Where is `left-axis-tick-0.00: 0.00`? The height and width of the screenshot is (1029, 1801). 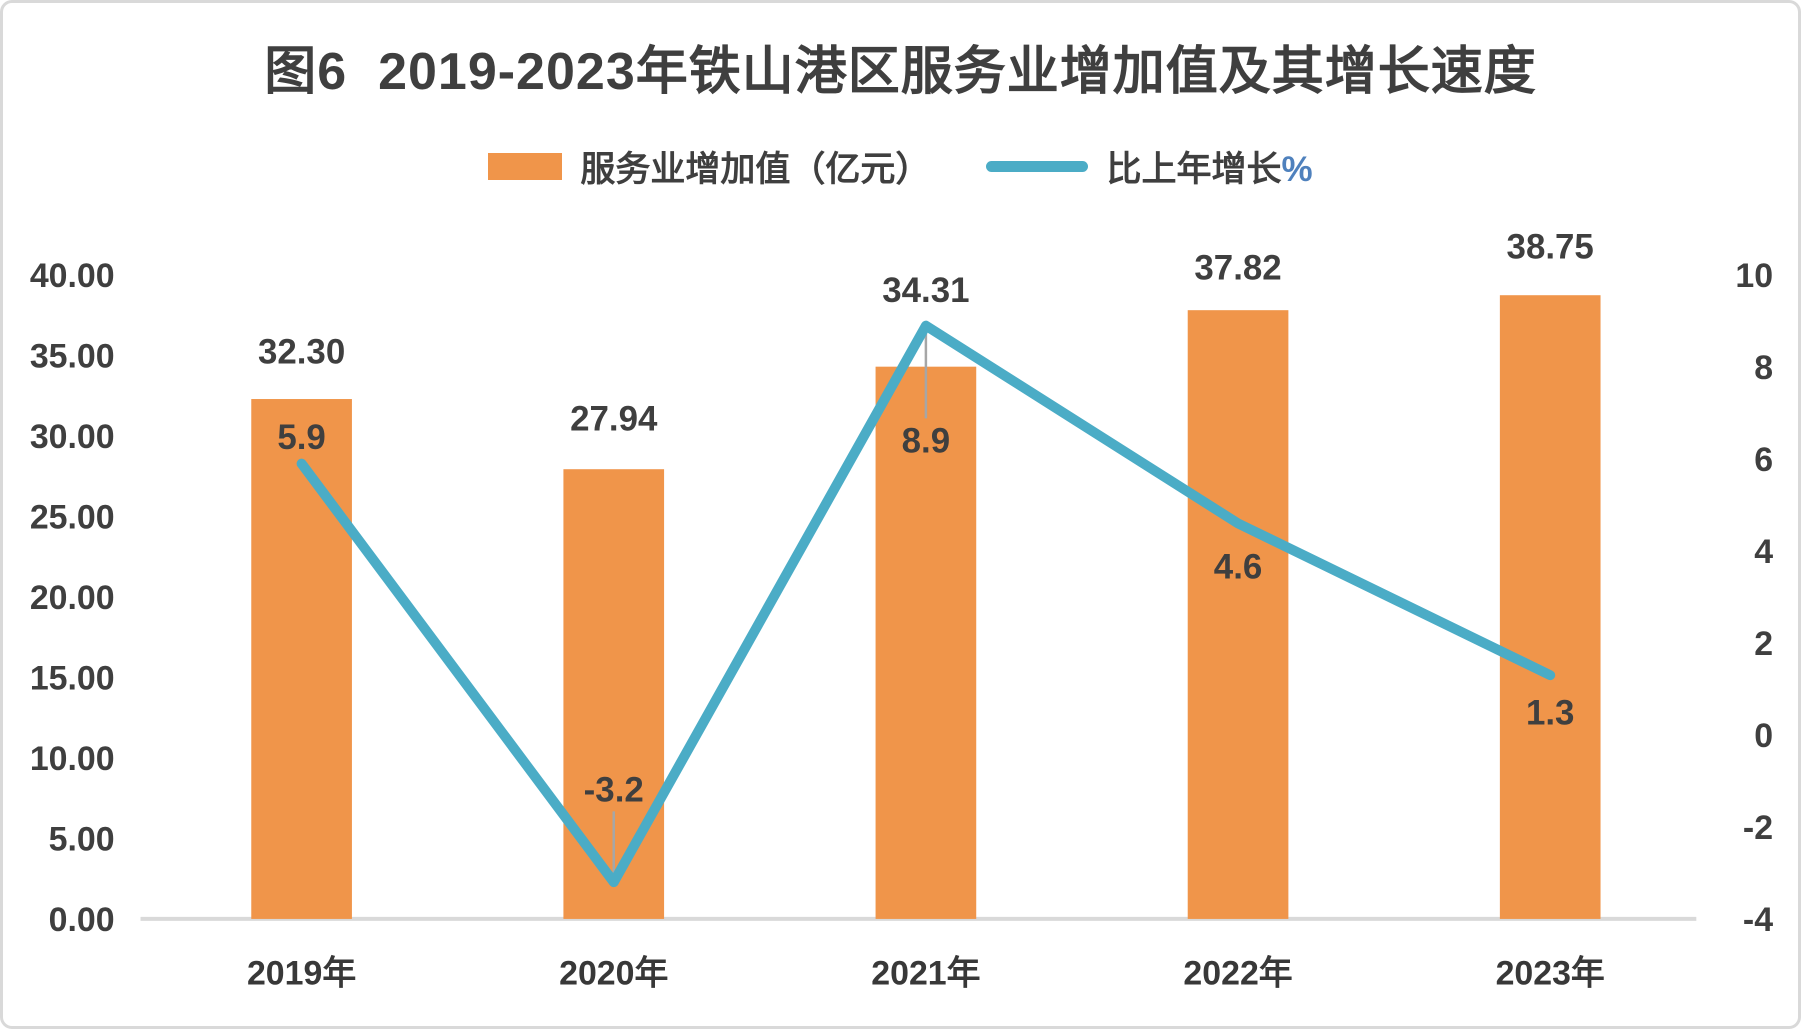
left-axis-tick-0.00: 0.00 is located at coordinates (82, 920).